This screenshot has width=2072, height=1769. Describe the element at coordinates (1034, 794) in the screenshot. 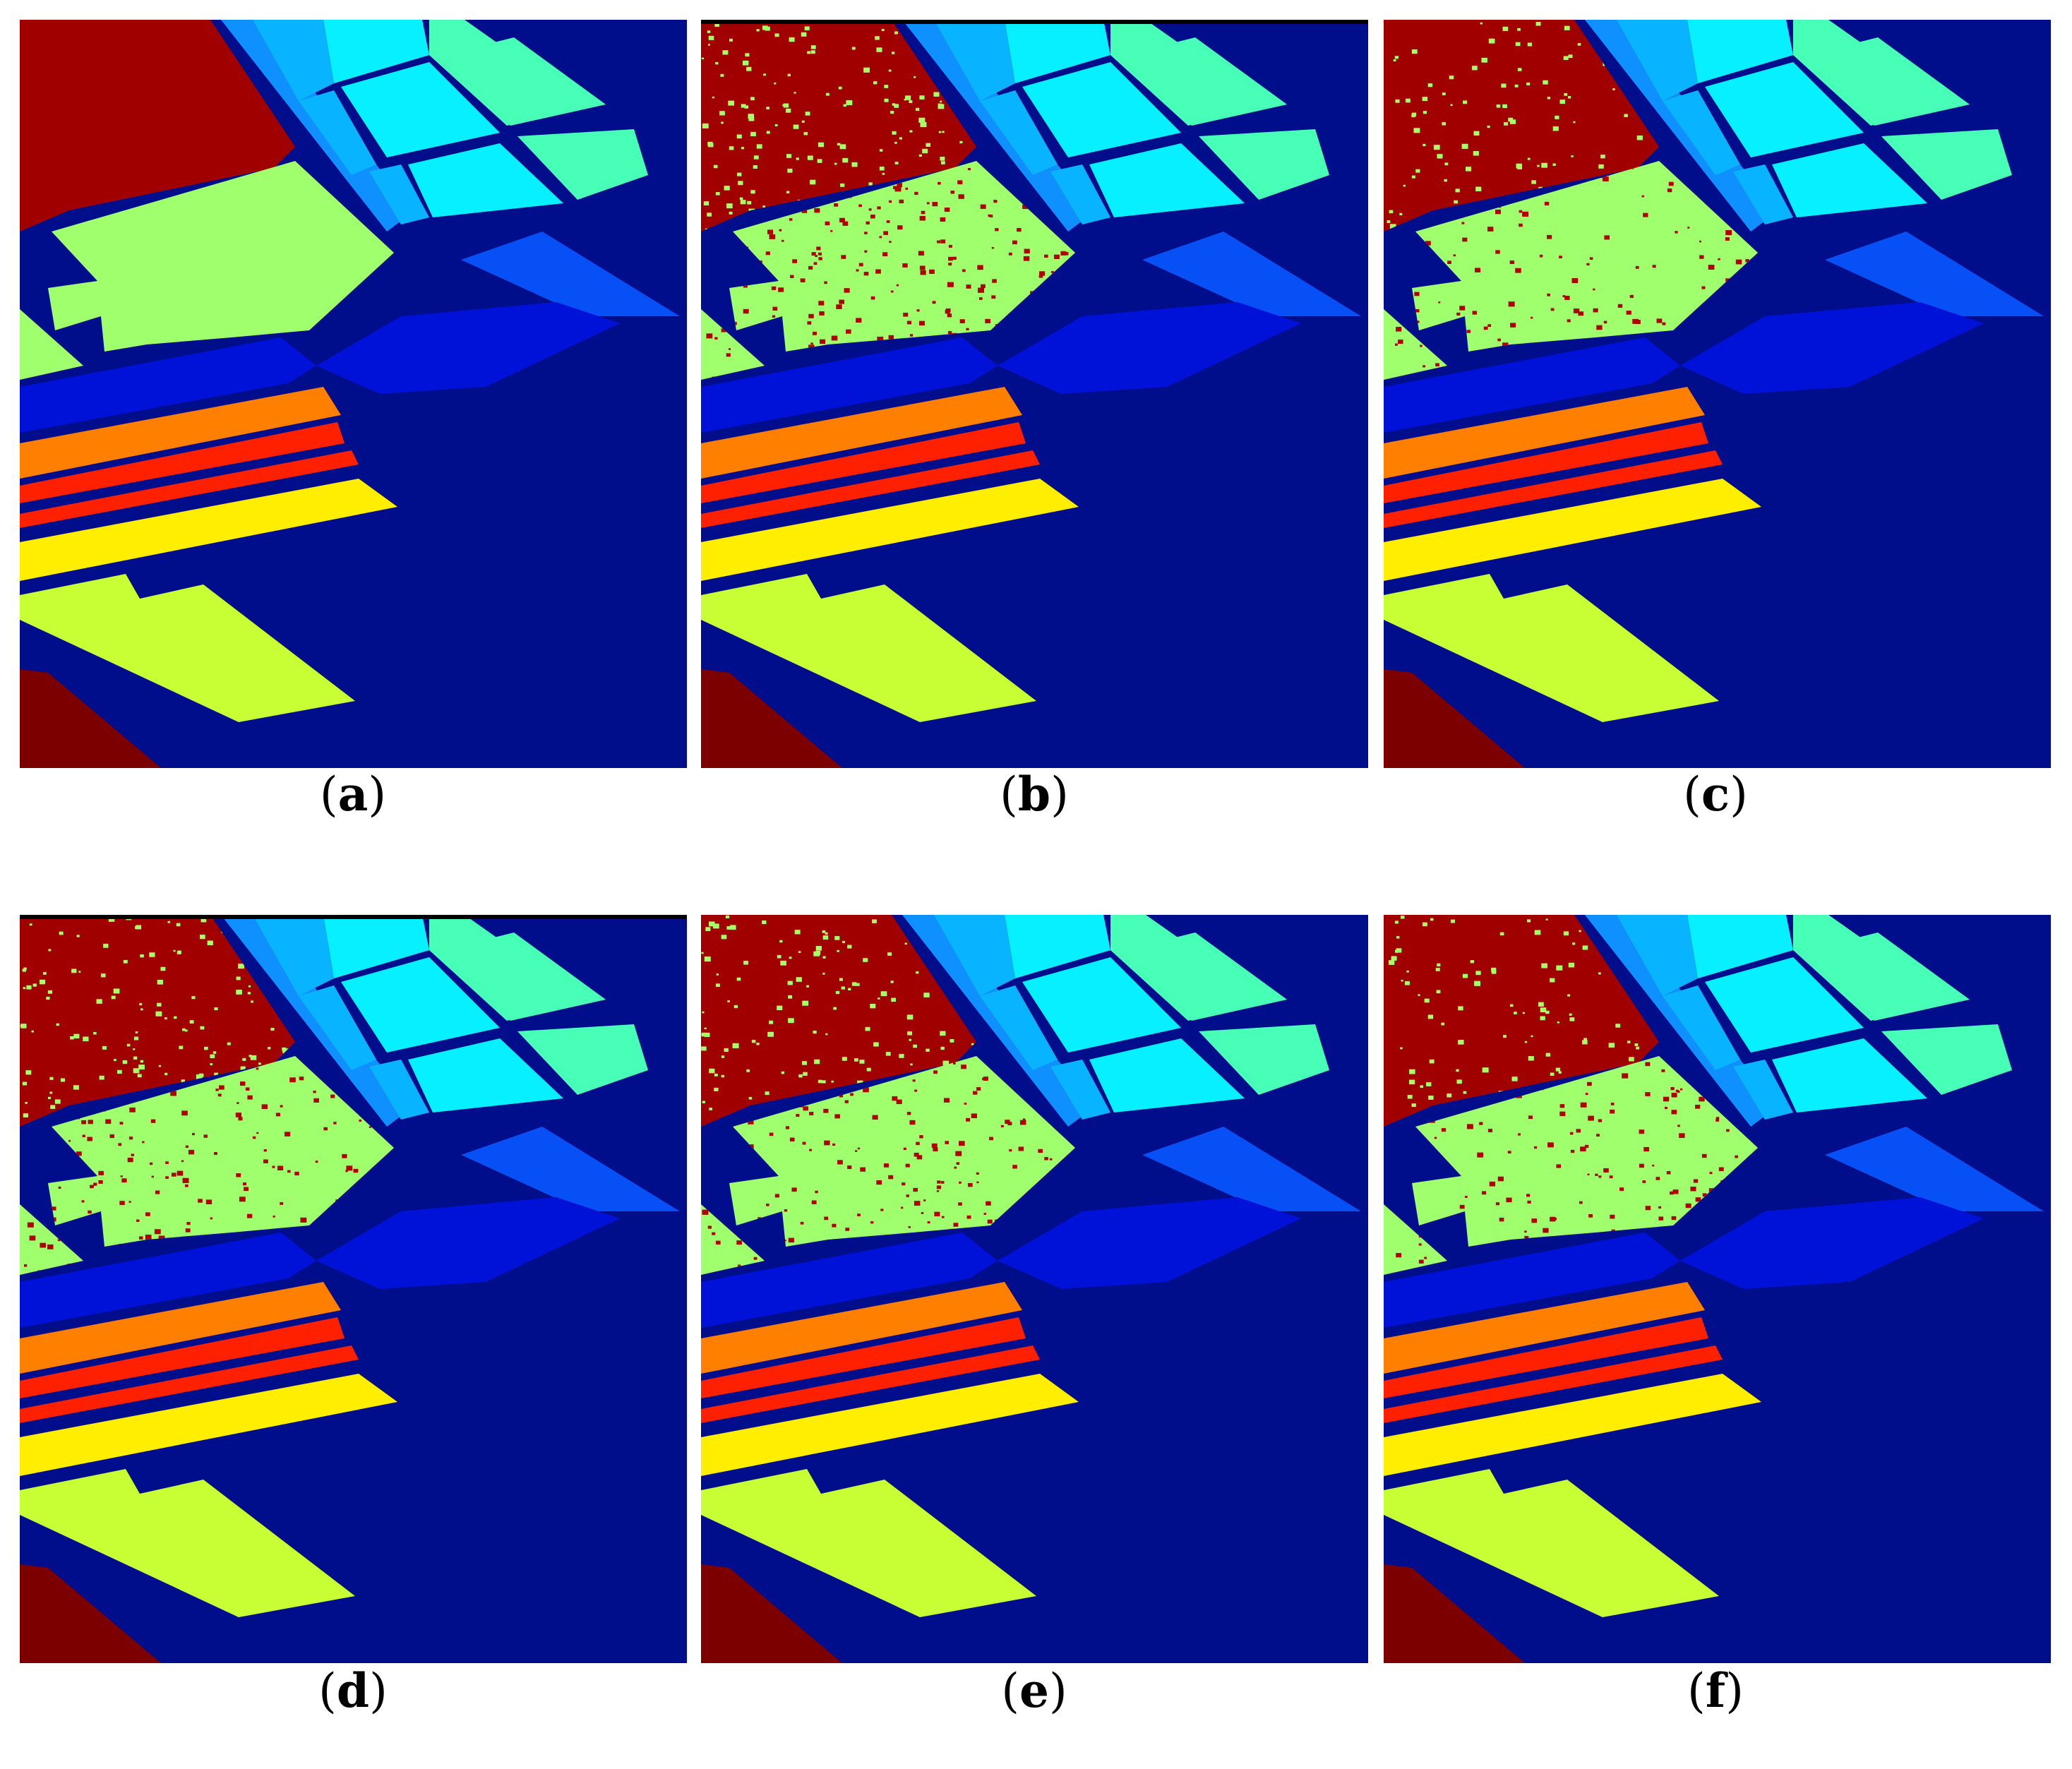

I see `panel-label-b: (b)` at that location.